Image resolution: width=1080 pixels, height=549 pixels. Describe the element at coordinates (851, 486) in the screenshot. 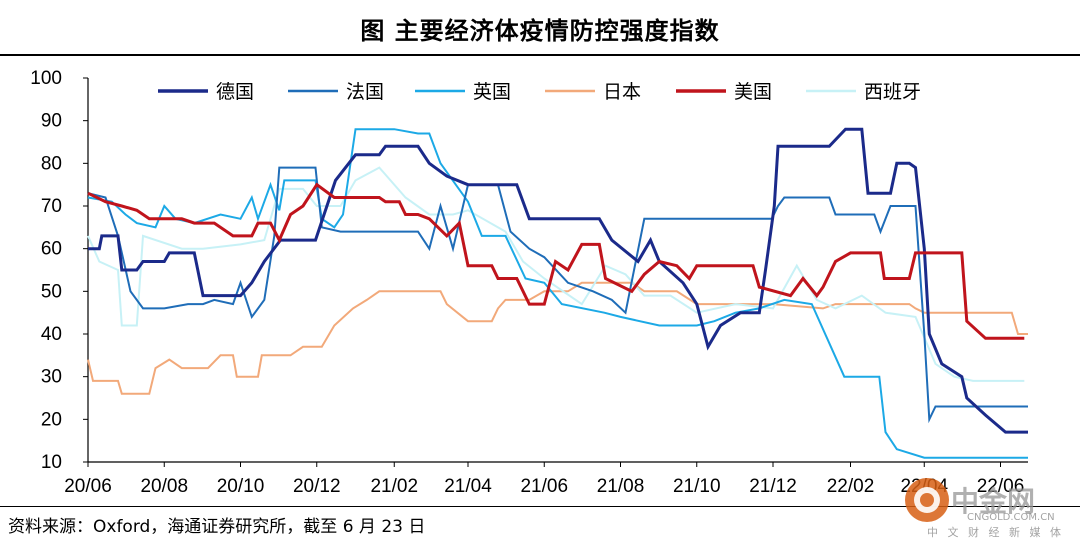

I see `x-tick-label: 22/02` at that location.